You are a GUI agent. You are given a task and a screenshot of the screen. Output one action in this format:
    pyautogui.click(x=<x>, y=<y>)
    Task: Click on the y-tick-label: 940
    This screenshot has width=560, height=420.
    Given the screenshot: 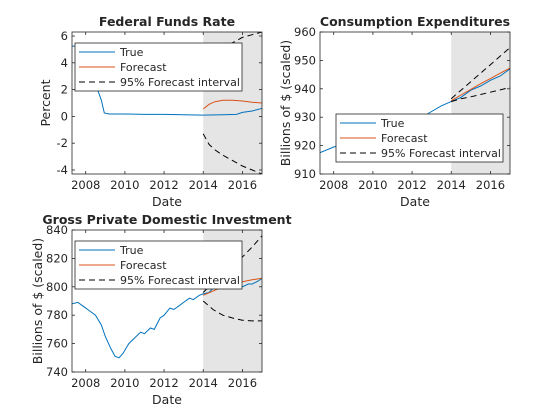 What is the action you would take?
    pyautogui.click(x=305, y=89)
    